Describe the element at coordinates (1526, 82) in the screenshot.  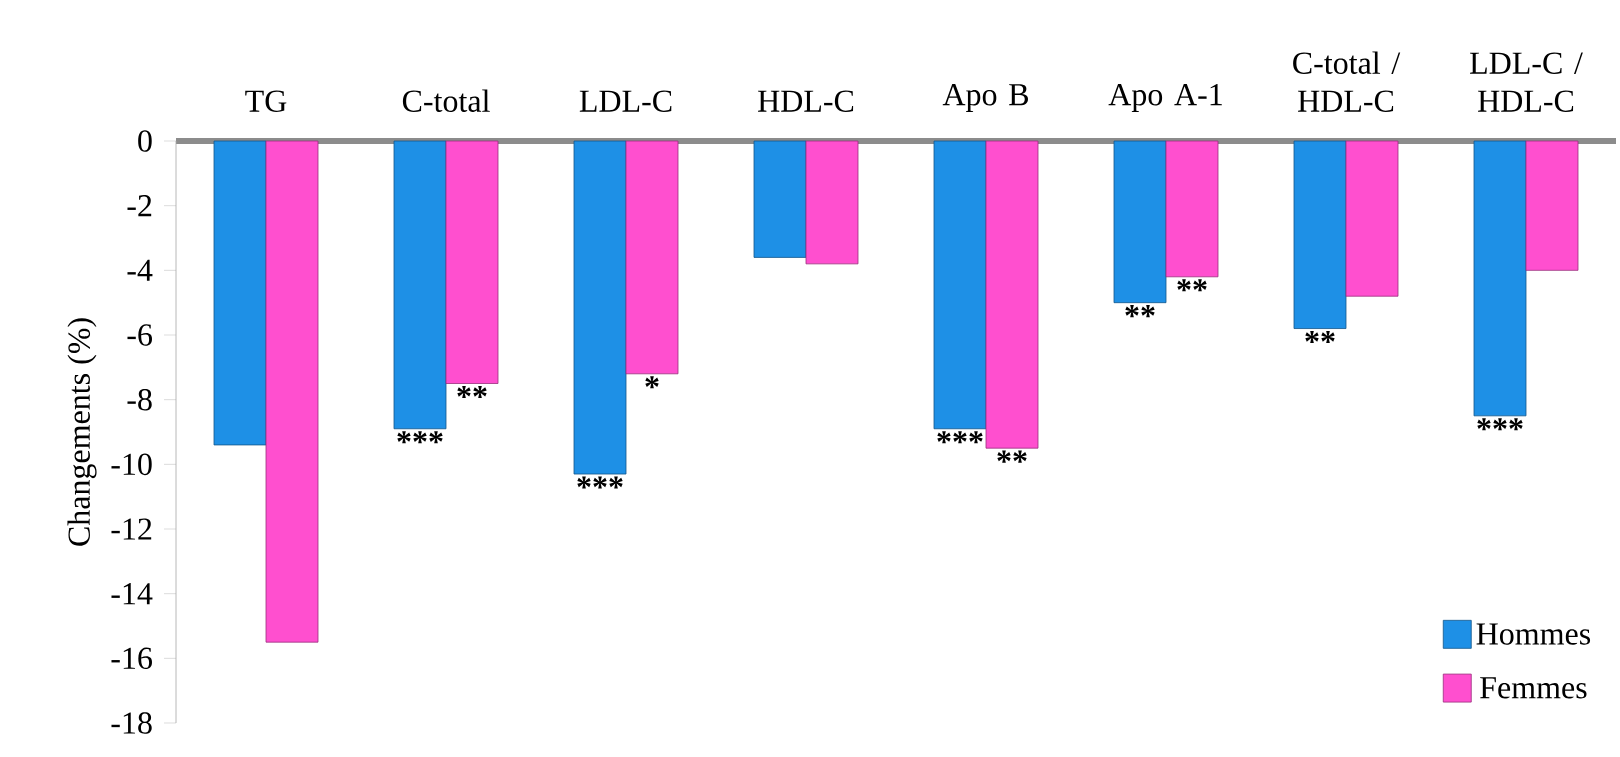
I see `x-tick-label: LDL-C / HDL-C` at that location.